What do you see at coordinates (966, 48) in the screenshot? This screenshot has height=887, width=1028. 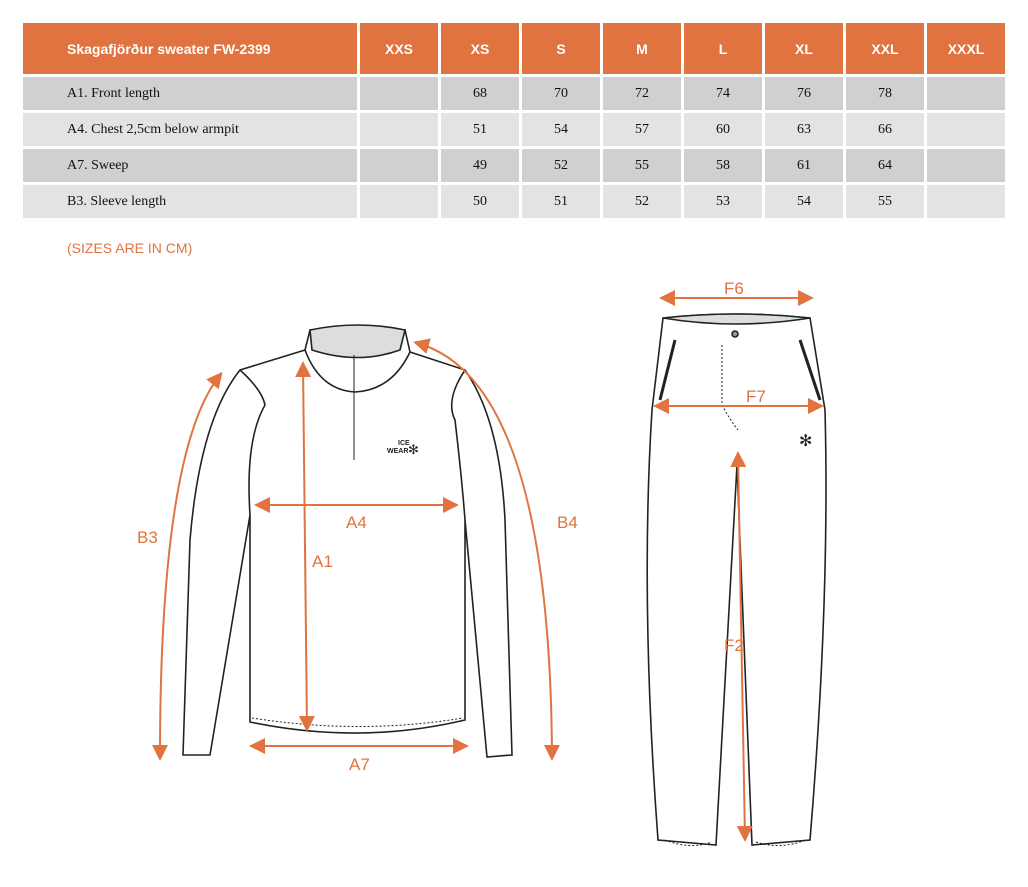 I see `size-header-xxxl: XXXL` at bounding box center [966, 48].